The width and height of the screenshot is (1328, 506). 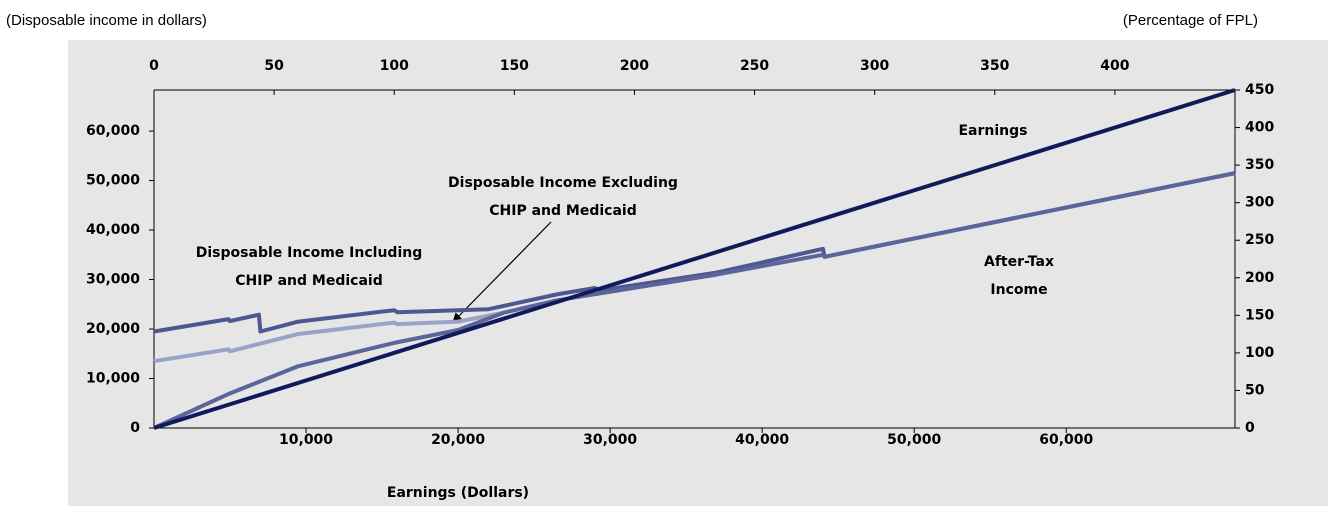 What do you see at coordinates (113, 131) in the screenshot?
I see `y-tick-label: 60,000` at bounding box center [113, 131].